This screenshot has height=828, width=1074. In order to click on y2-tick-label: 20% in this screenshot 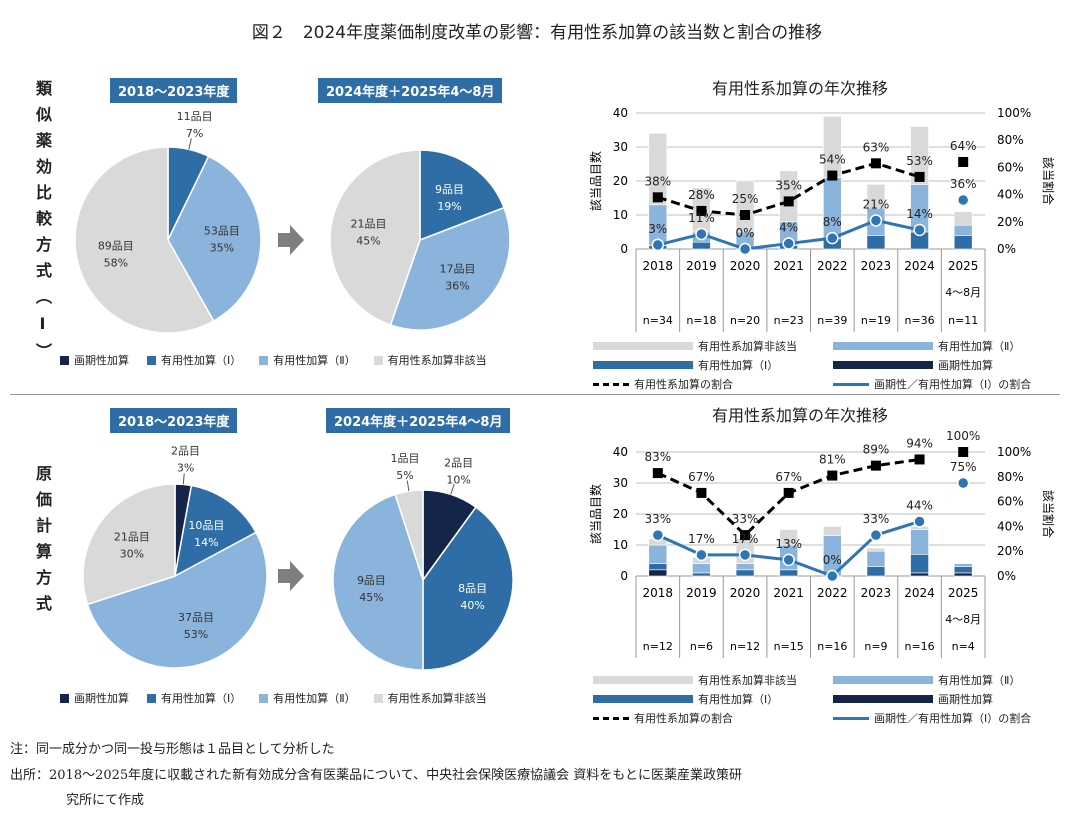, I will do `click(1010, 551)`.